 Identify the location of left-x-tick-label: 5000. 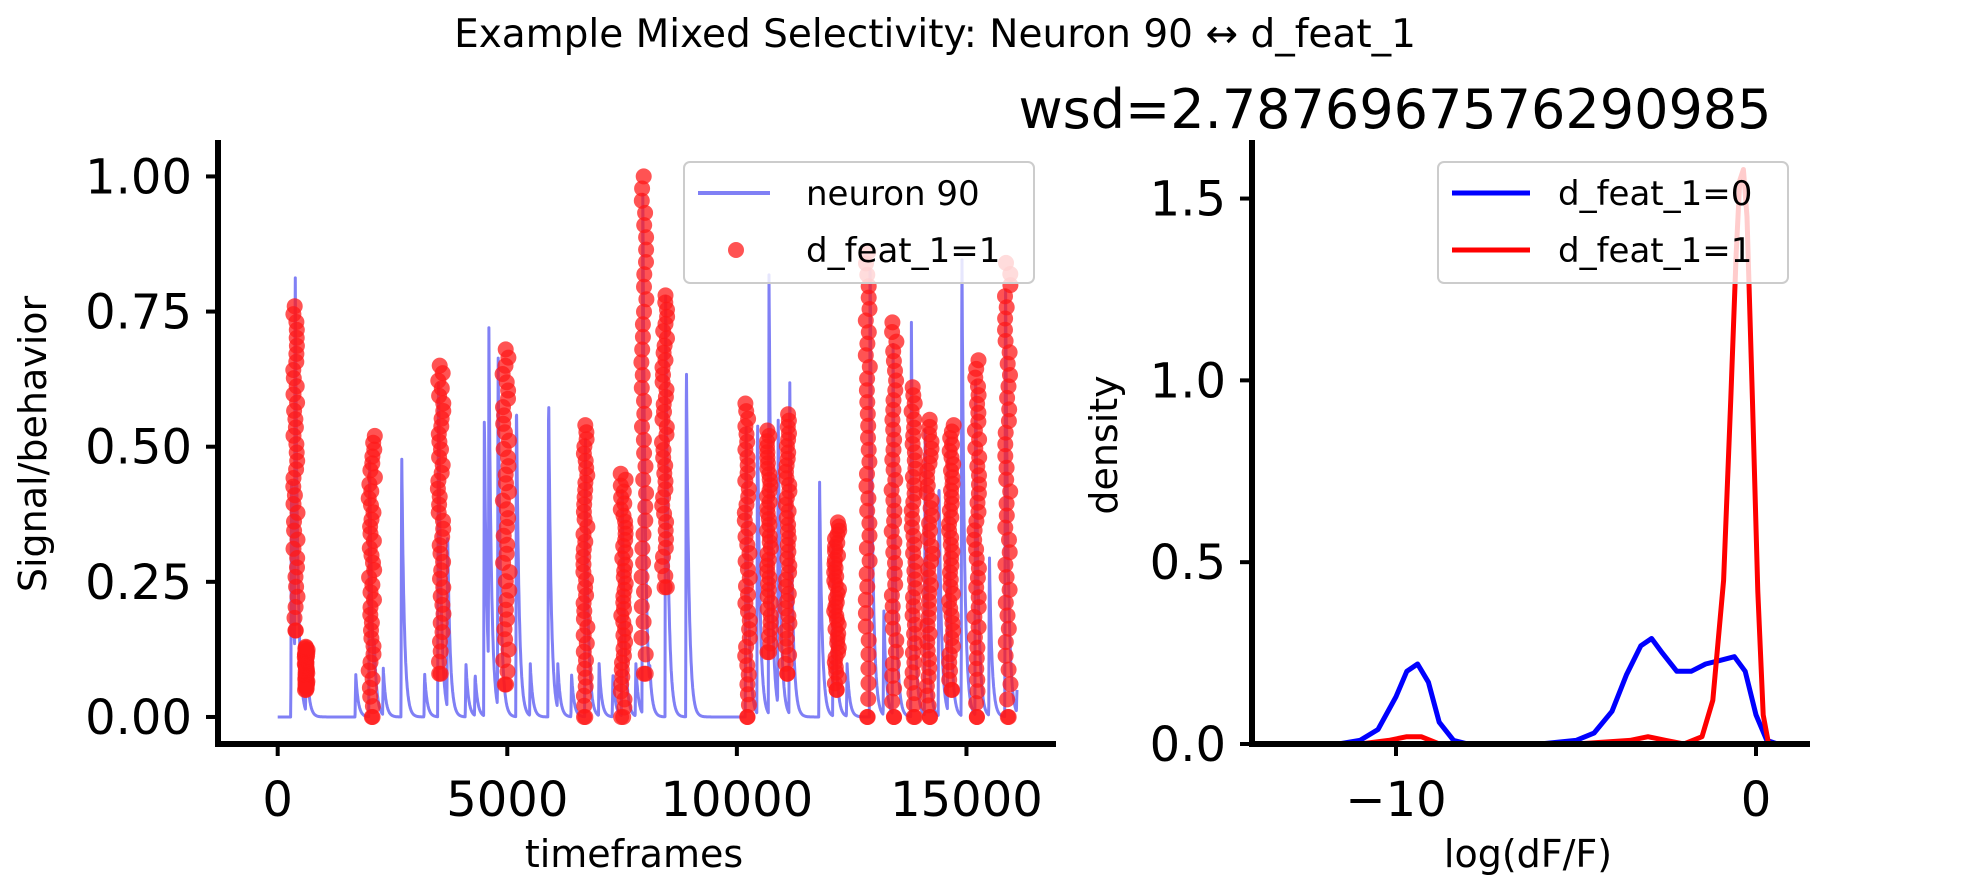
(507, 800).